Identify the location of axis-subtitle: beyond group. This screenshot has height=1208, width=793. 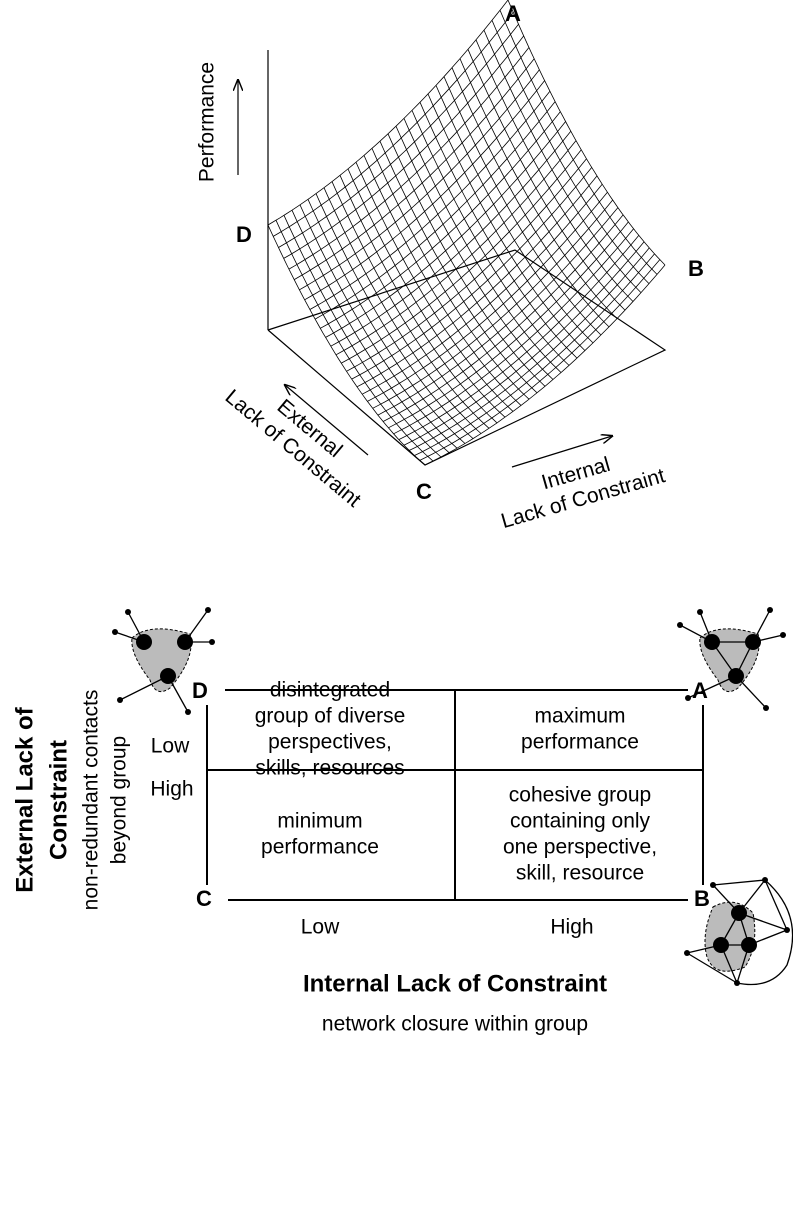
(119, 800).